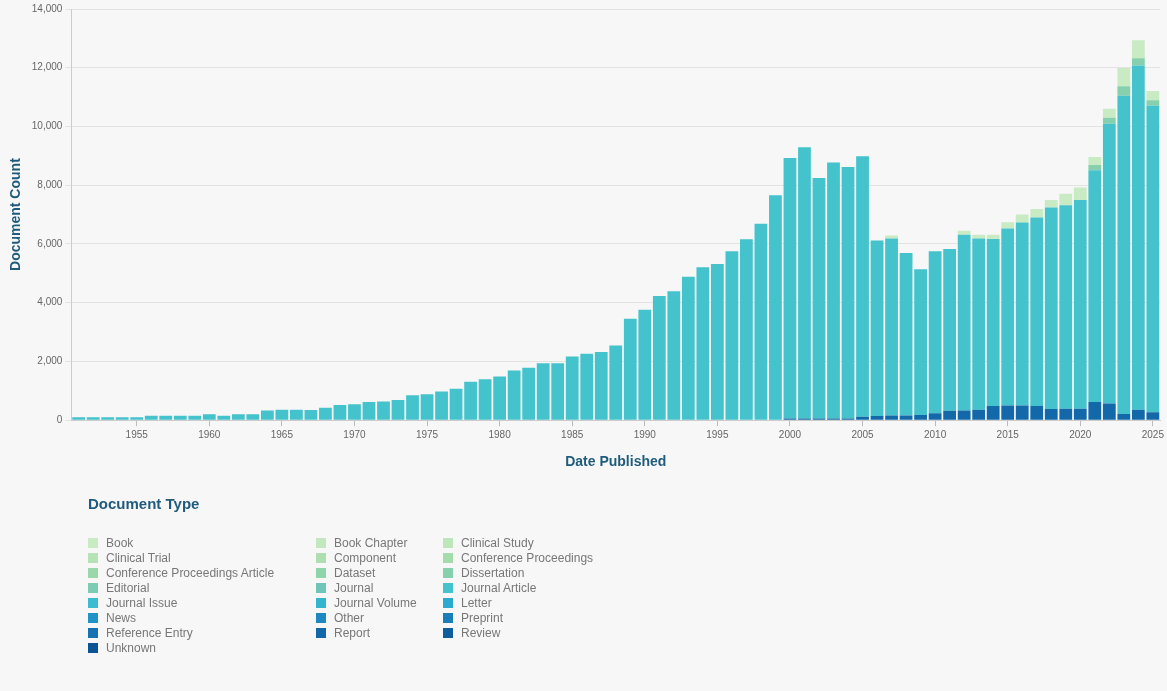 Image resolution: width=1167 pixels, height=691 pixels. What do you see at coordinates (50, 243) in the screenshot?
I see `y-tick-label: 6,000` at bounding box center [50, 243].